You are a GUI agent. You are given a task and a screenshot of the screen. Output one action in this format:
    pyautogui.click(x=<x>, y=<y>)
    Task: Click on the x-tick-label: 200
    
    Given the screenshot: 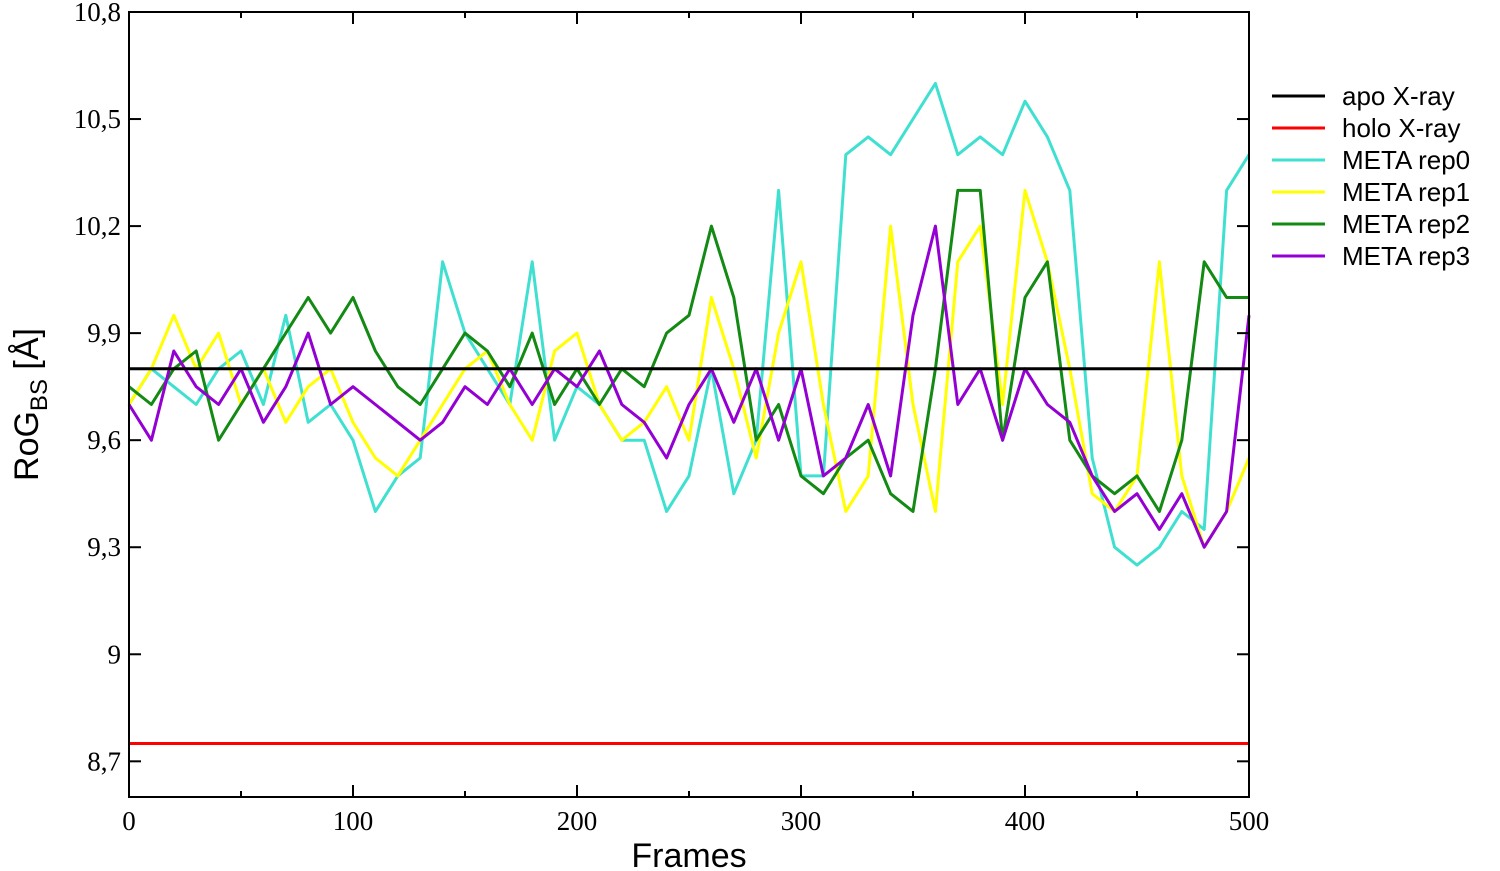 What is the action you would take?
    pyautogui.click(x=577, y=821)
    